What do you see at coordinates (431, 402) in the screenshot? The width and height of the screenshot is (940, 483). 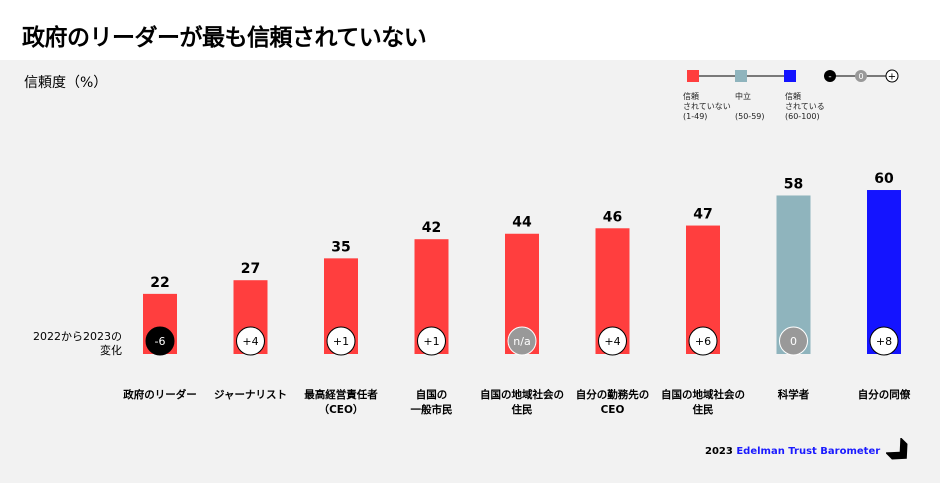 I see `category-label: 自国の 一般市民` at bounding box center [431, 402].